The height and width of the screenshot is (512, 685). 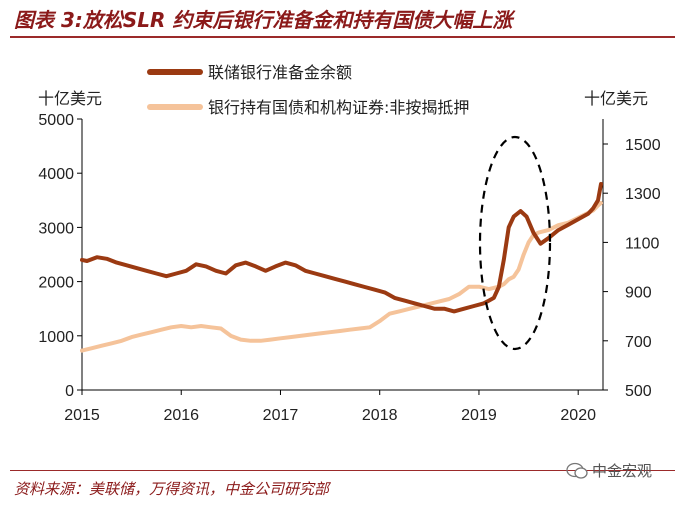 I want to click on watermark-text: 中金宏观, so click(x=622, y=471).